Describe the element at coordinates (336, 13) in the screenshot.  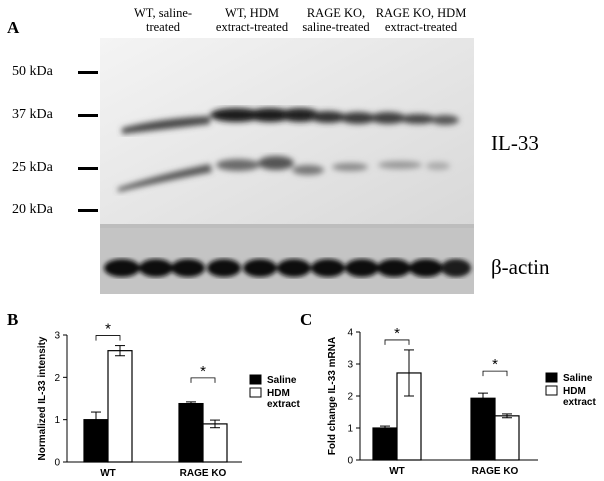
I see `lane-label-line1: RAGE KO,` at that location.